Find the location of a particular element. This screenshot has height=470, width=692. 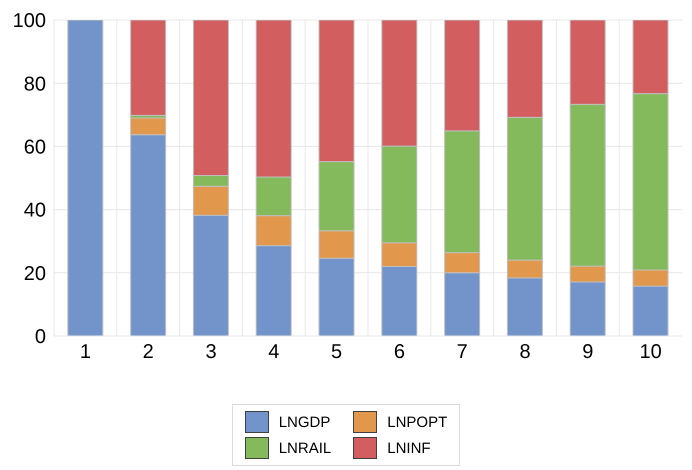

x-tick-label: 9 is located at coordinates (588, 352).